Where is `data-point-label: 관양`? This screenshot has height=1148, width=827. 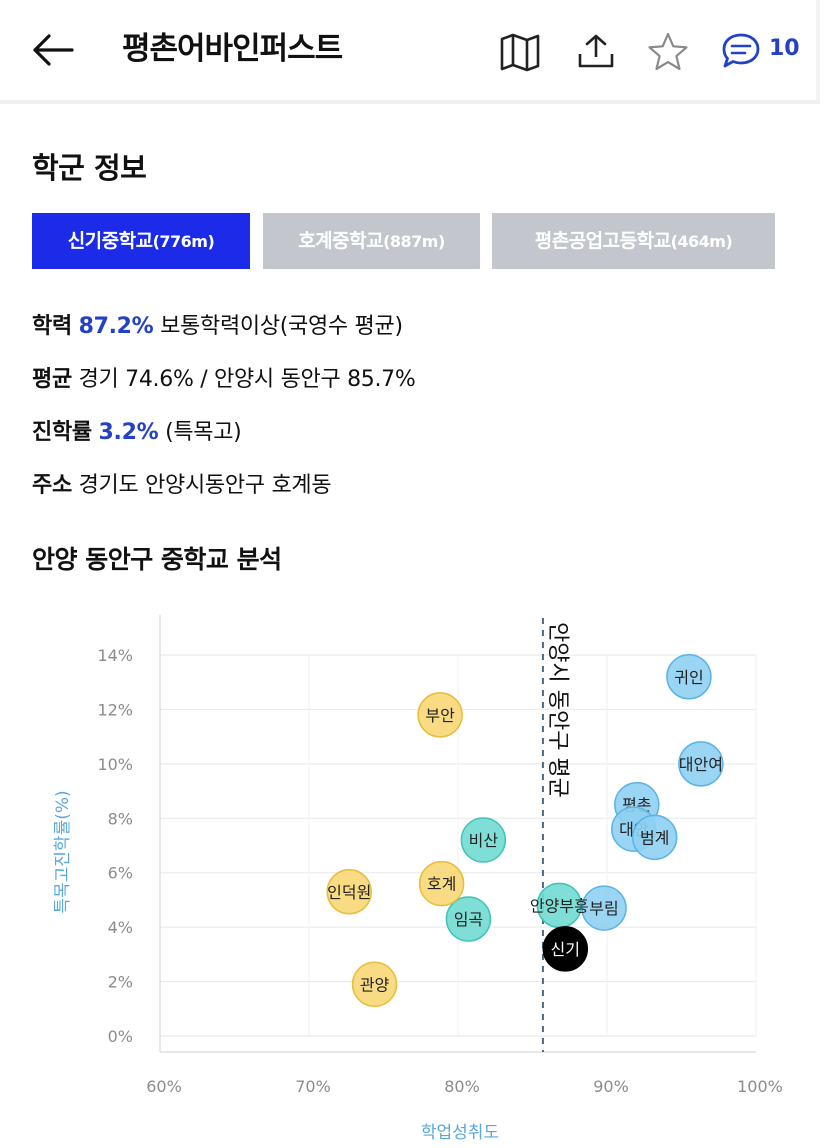
data-point-label: 관양 is located at coordinates (375, 984).